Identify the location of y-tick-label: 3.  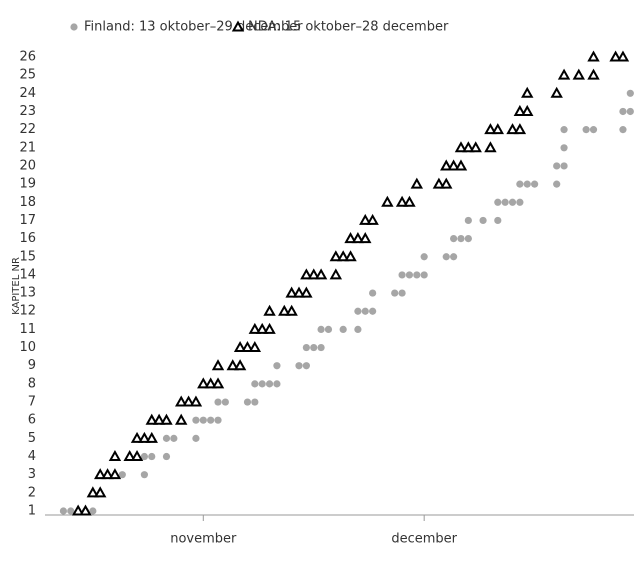
(32, 474).